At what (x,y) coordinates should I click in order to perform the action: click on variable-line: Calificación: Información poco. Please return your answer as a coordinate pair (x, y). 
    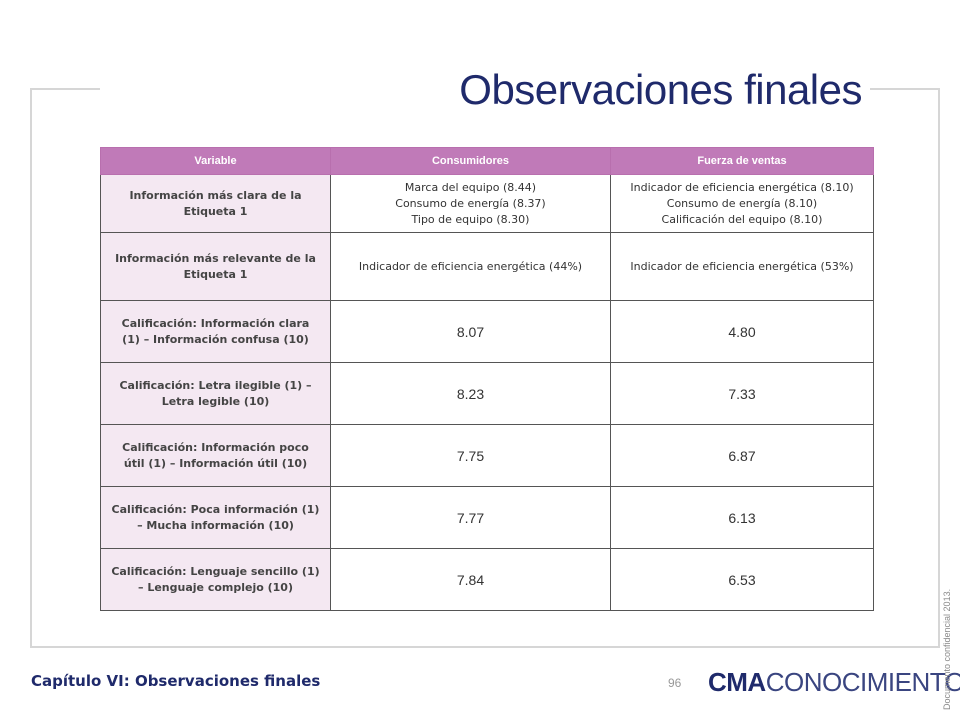
    Looking at the image, I should click on (215, 447).